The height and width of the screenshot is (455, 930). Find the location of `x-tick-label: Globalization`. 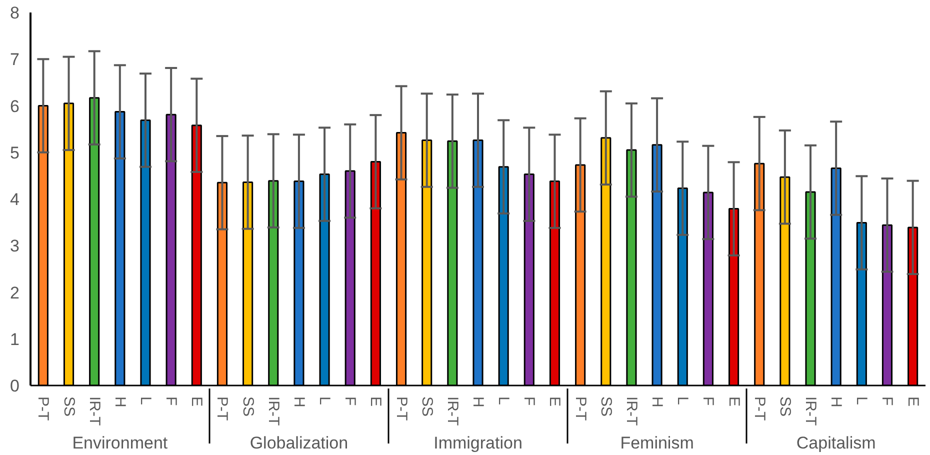

x-tick-label: Globalization is located at coordinates (299, 443).